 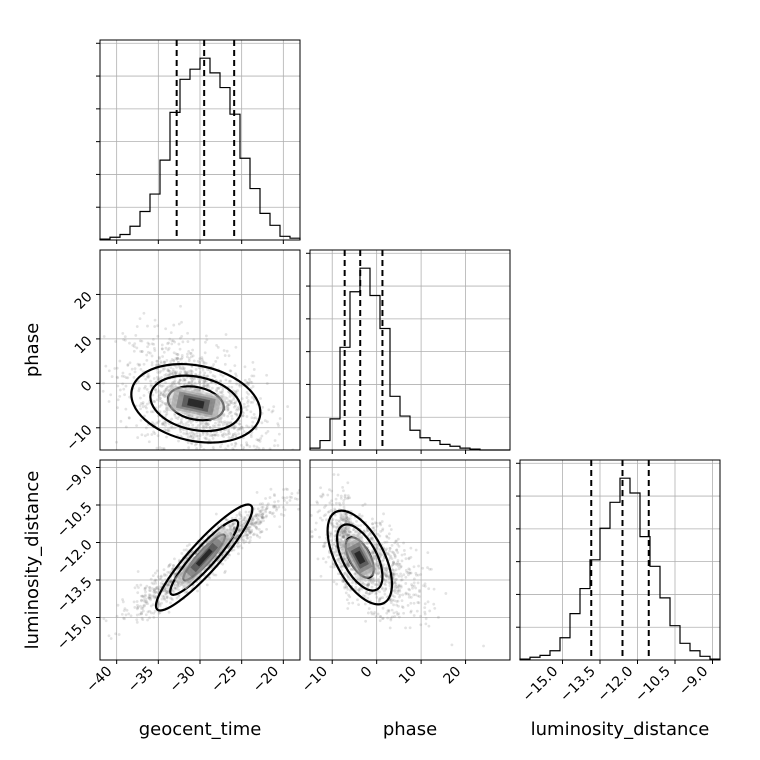 What do you see at coordinates (32, 560) in the screenshot?
I see `y-axis-label-luminosity_distance: luminosity_distance` at bounding box center [32, 560].